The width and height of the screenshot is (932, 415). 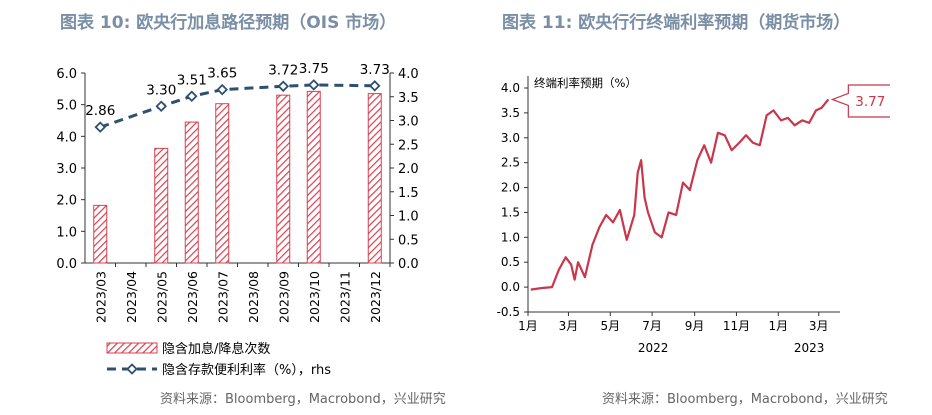 What do you see at coordinates (66, 169) in the screenshot?
I see `left-y-tick-label: 3.0` at bounding box center [66, 169].